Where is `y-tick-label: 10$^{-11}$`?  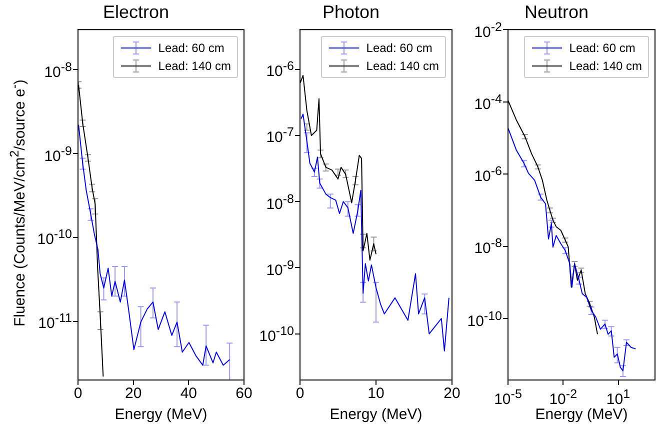 y-tick-label: 10$^{-11}$ is located at coordinates (55, 322).